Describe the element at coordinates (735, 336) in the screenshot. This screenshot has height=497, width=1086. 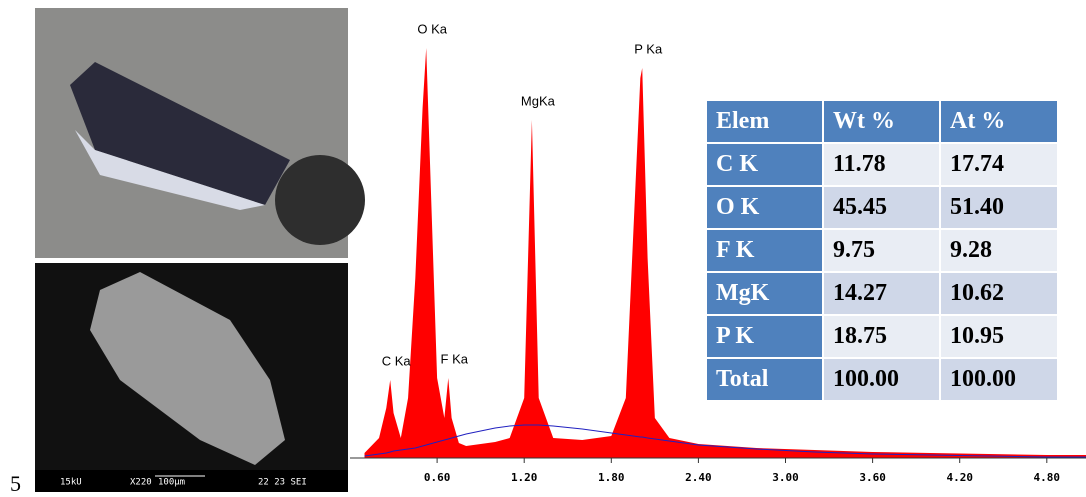
I see `table-cell-text: P K` at that location.